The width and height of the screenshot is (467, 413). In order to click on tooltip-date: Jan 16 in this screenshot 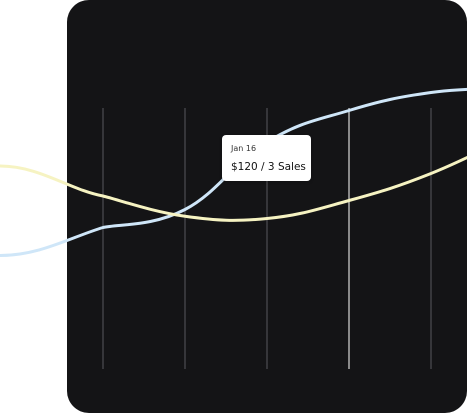, I will do `click(244, 148)`.